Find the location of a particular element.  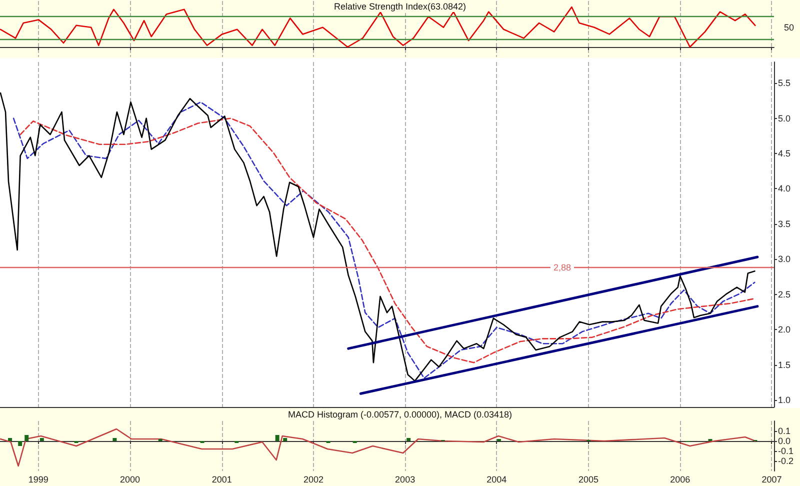

y-tick-label: 3.0 is located at coordinates (784, 259).